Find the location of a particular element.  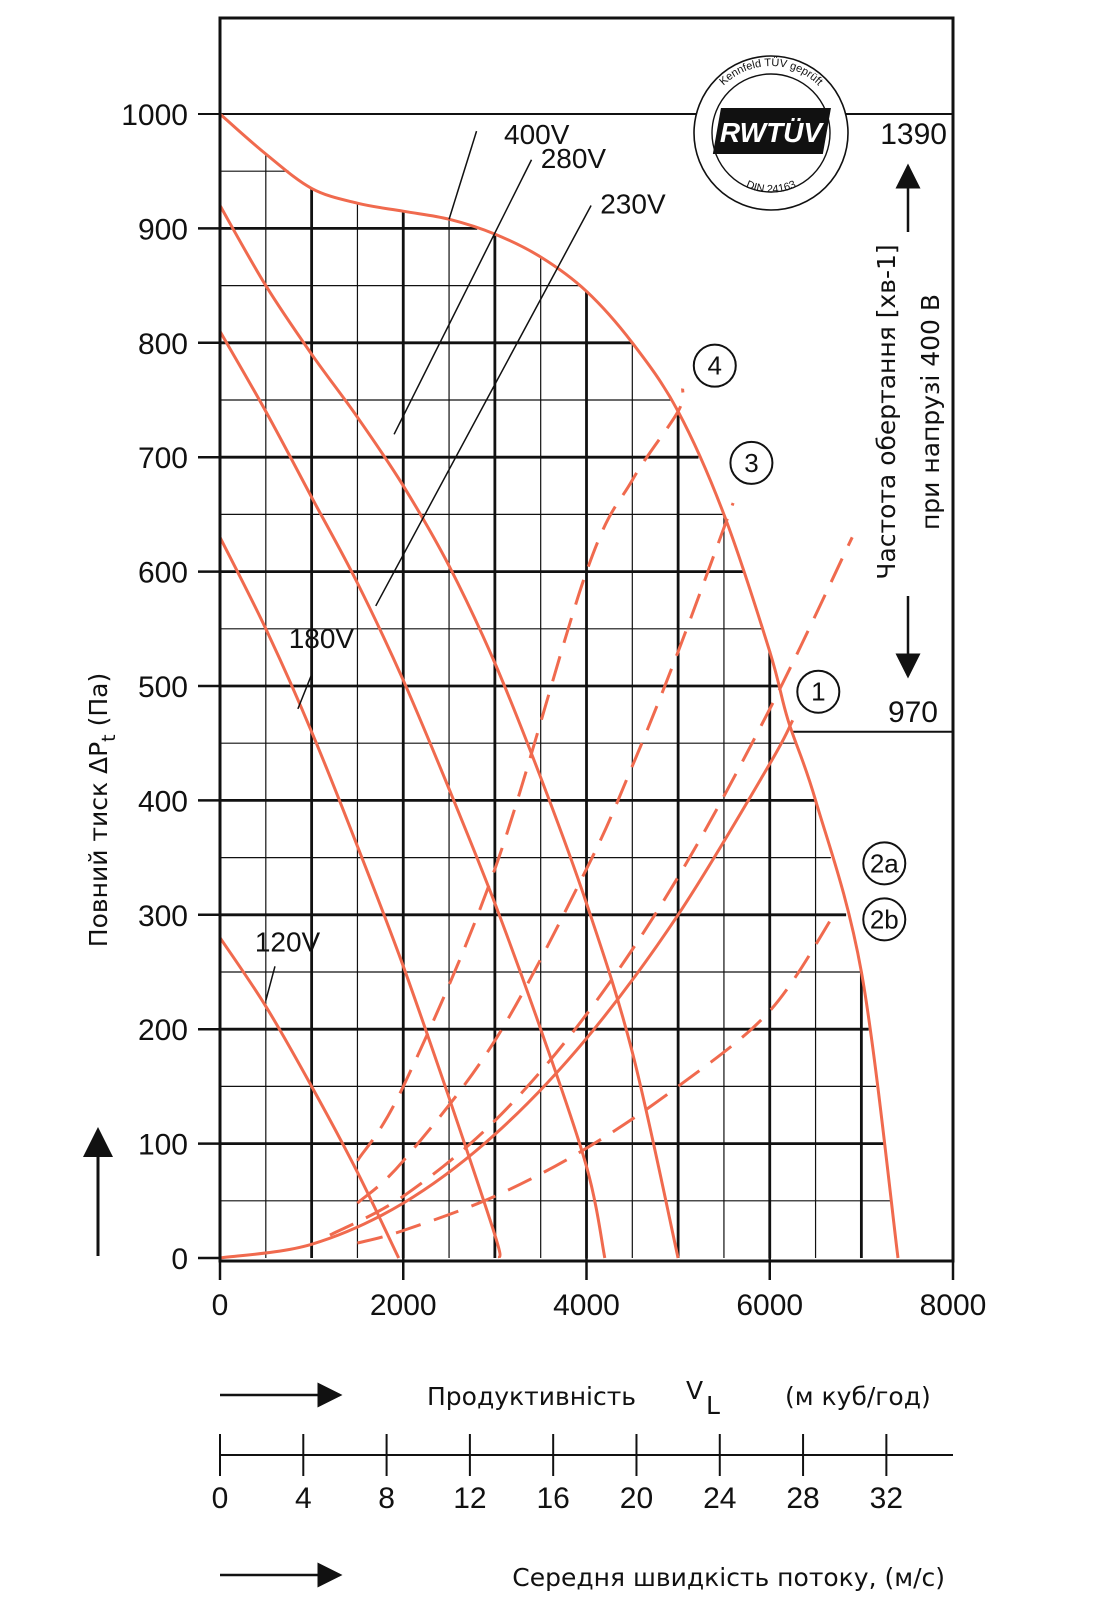

marker-label-3: 3 is located at coordinates (751, 463).